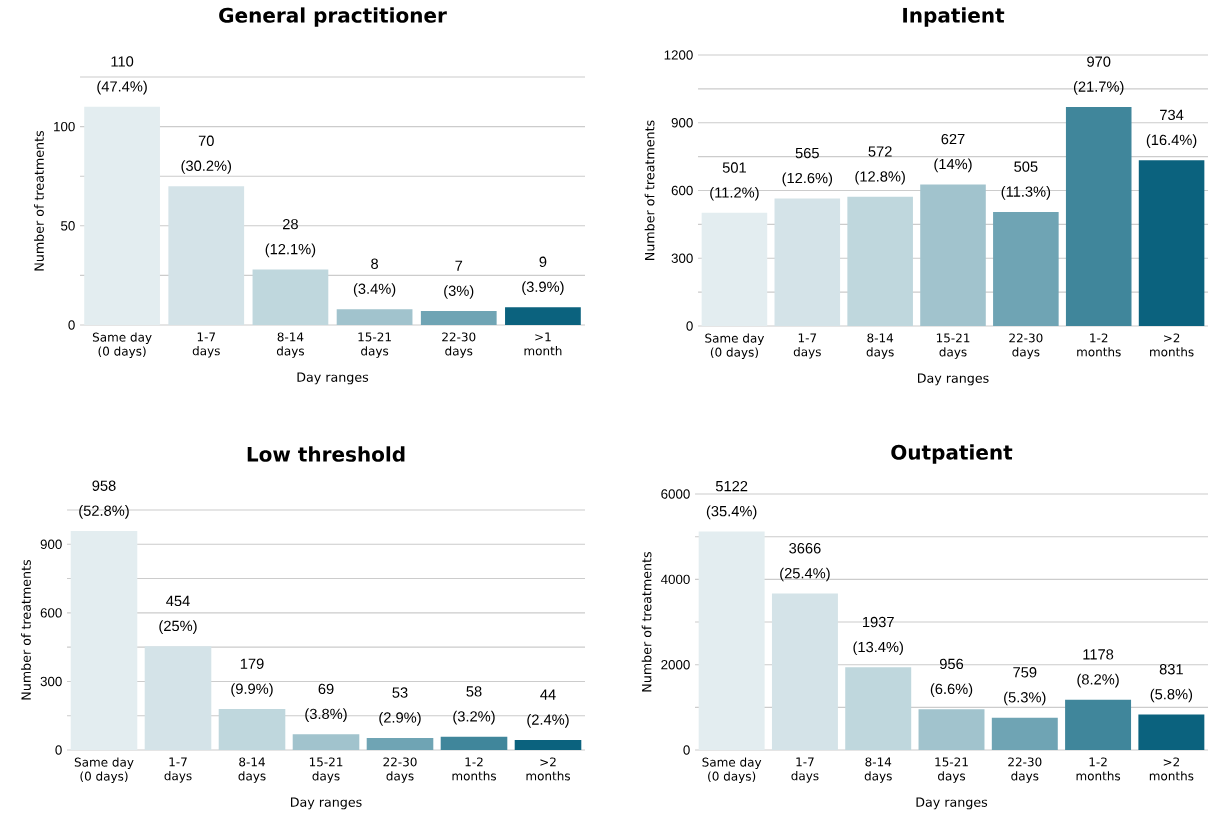 The image size is (1212, 815). Describe the element at coordinates (252, 677) in the screenshot. I see `data-label: 179 (9.9%)` at that location.